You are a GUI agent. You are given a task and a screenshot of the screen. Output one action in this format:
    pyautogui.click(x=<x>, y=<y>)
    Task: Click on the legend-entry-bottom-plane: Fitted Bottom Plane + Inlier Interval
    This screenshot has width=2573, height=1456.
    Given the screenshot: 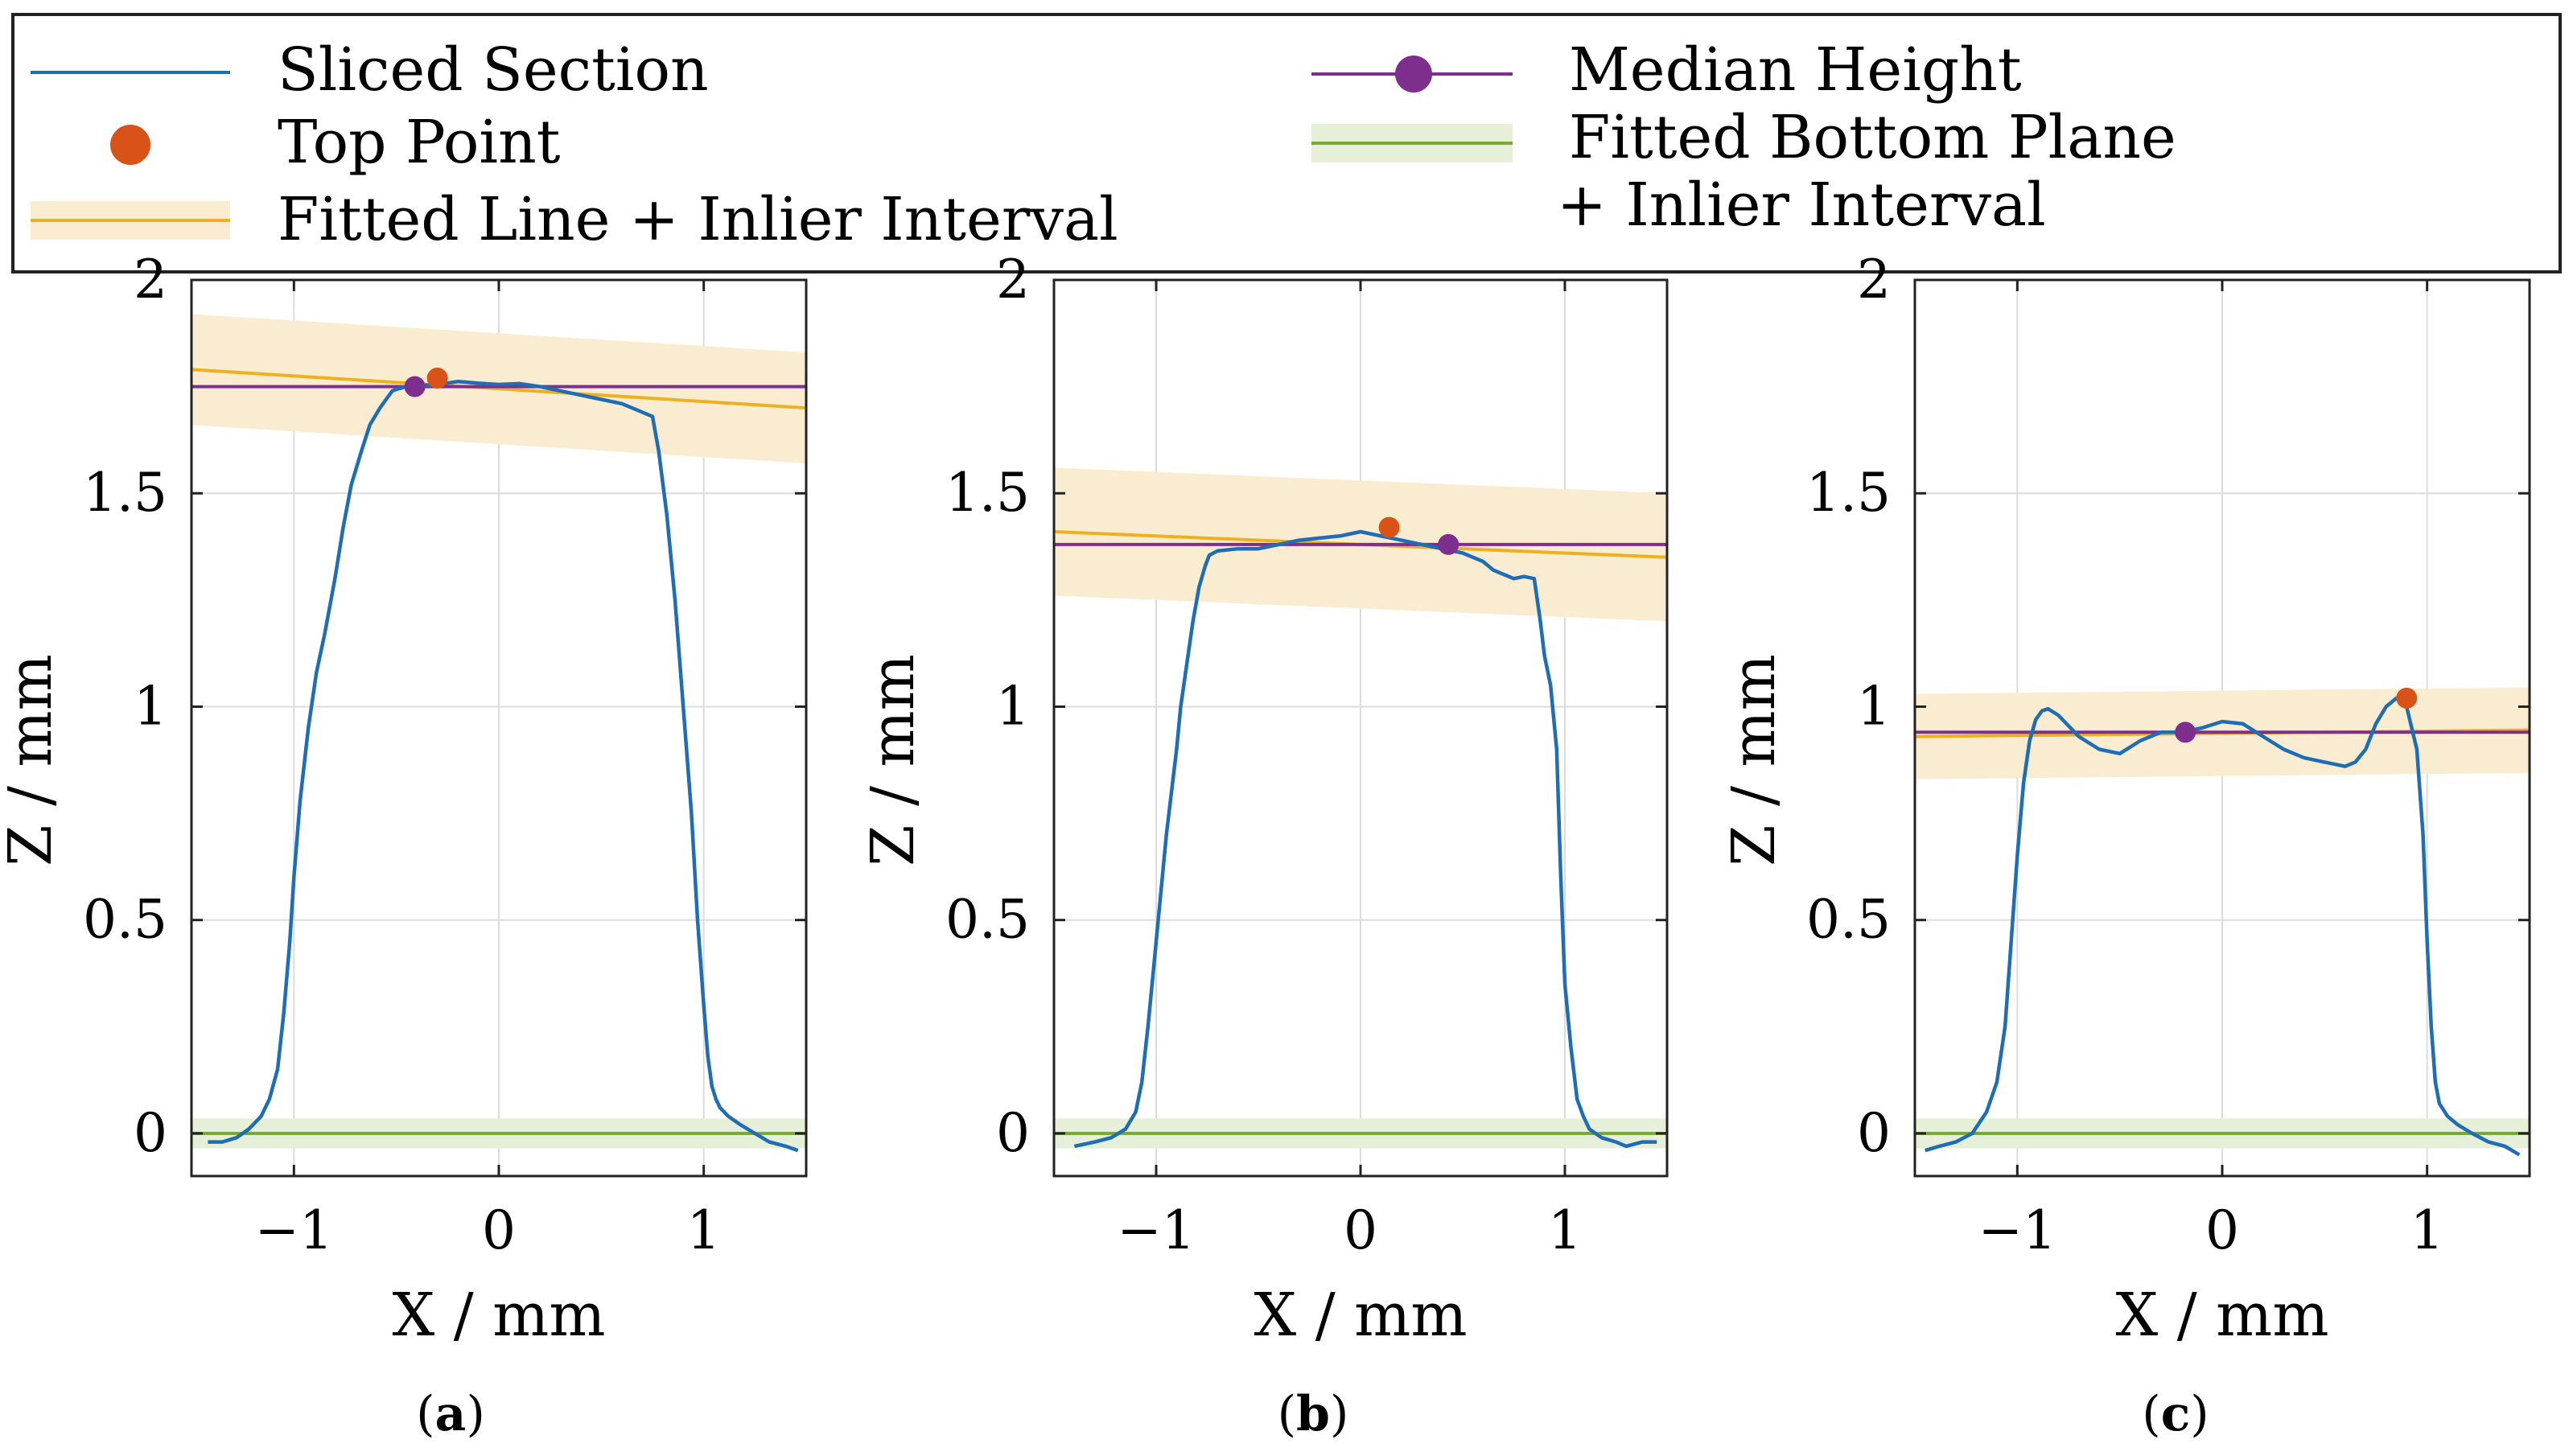 What is the action you would take?
    pyautogui.click(x=1743, y=171)
    